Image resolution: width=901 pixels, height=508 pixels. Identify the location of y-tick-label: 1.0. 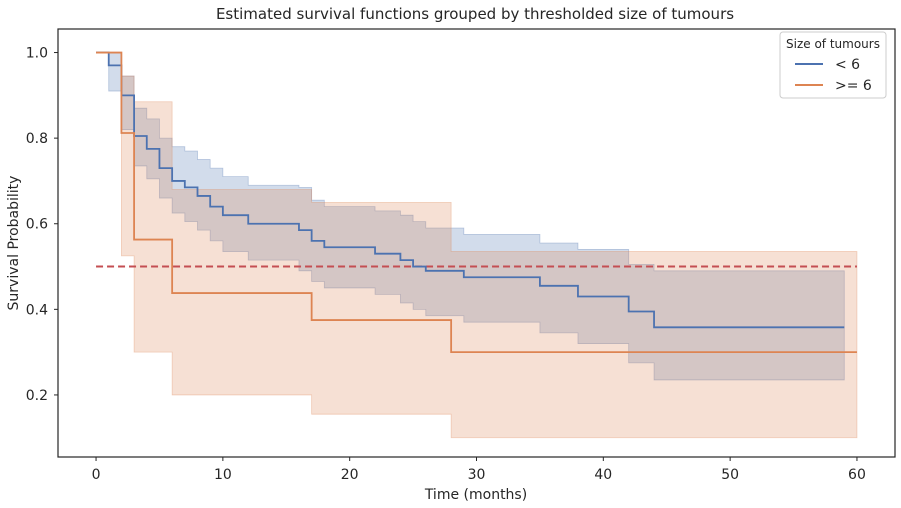
(37, 54).